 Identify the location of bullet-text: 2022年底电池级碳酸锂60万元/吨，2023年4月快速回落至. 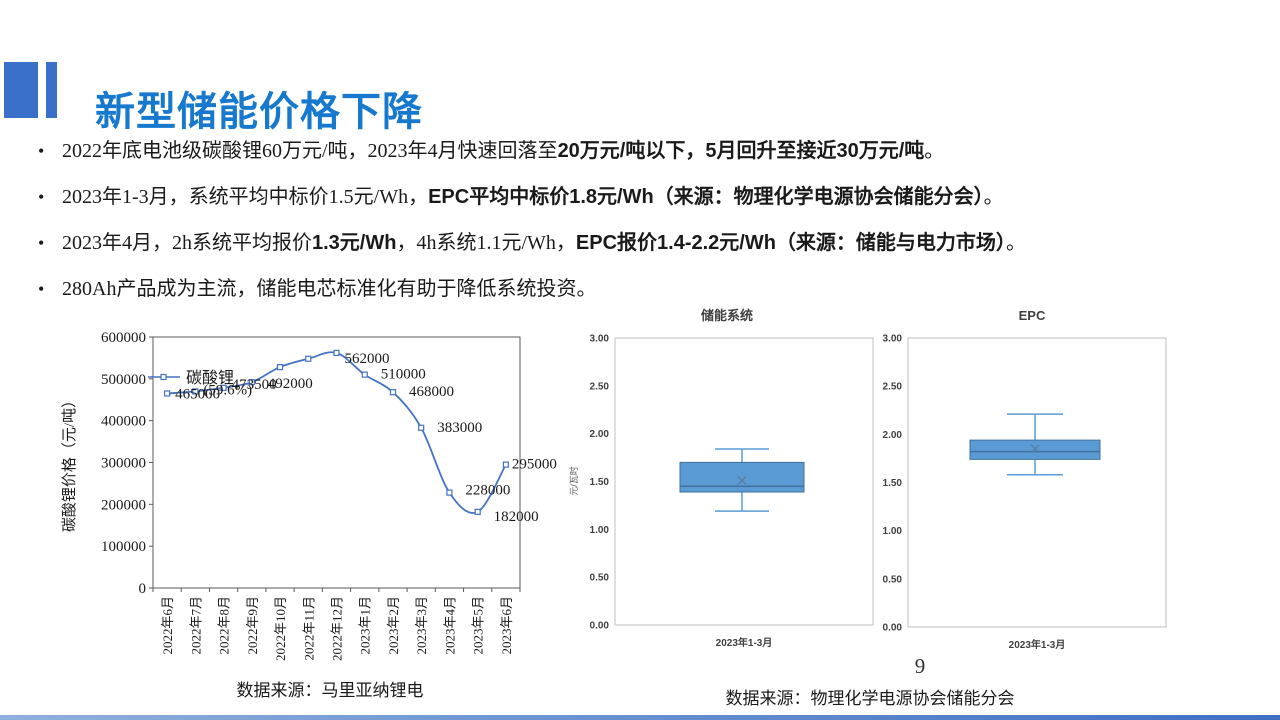
(310, 151).